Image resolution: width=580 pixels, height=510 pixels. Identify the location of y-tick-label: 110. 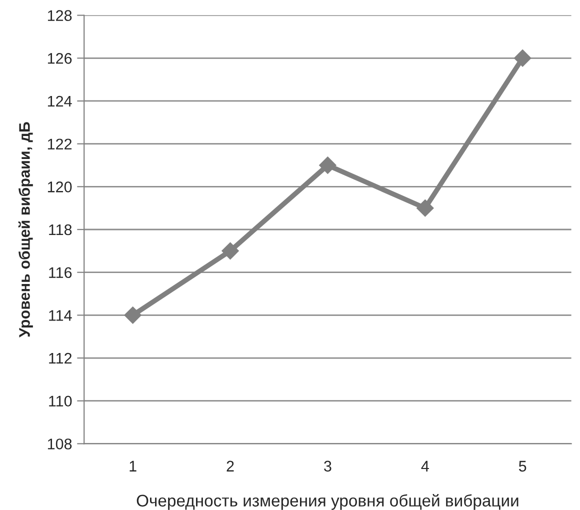
(60, 401).